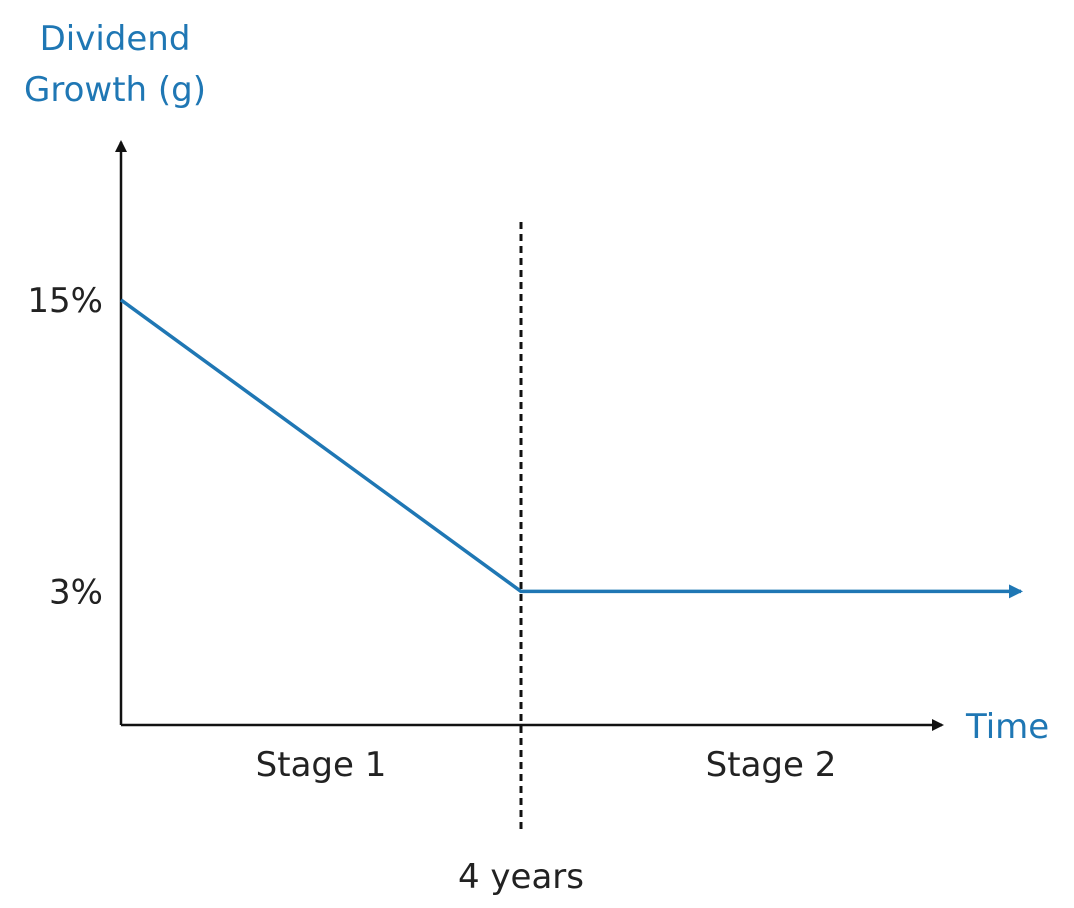 This screenshot has width=1074, height=908. I want to click on stage-divider-label: 4 years, so click(521, 877).